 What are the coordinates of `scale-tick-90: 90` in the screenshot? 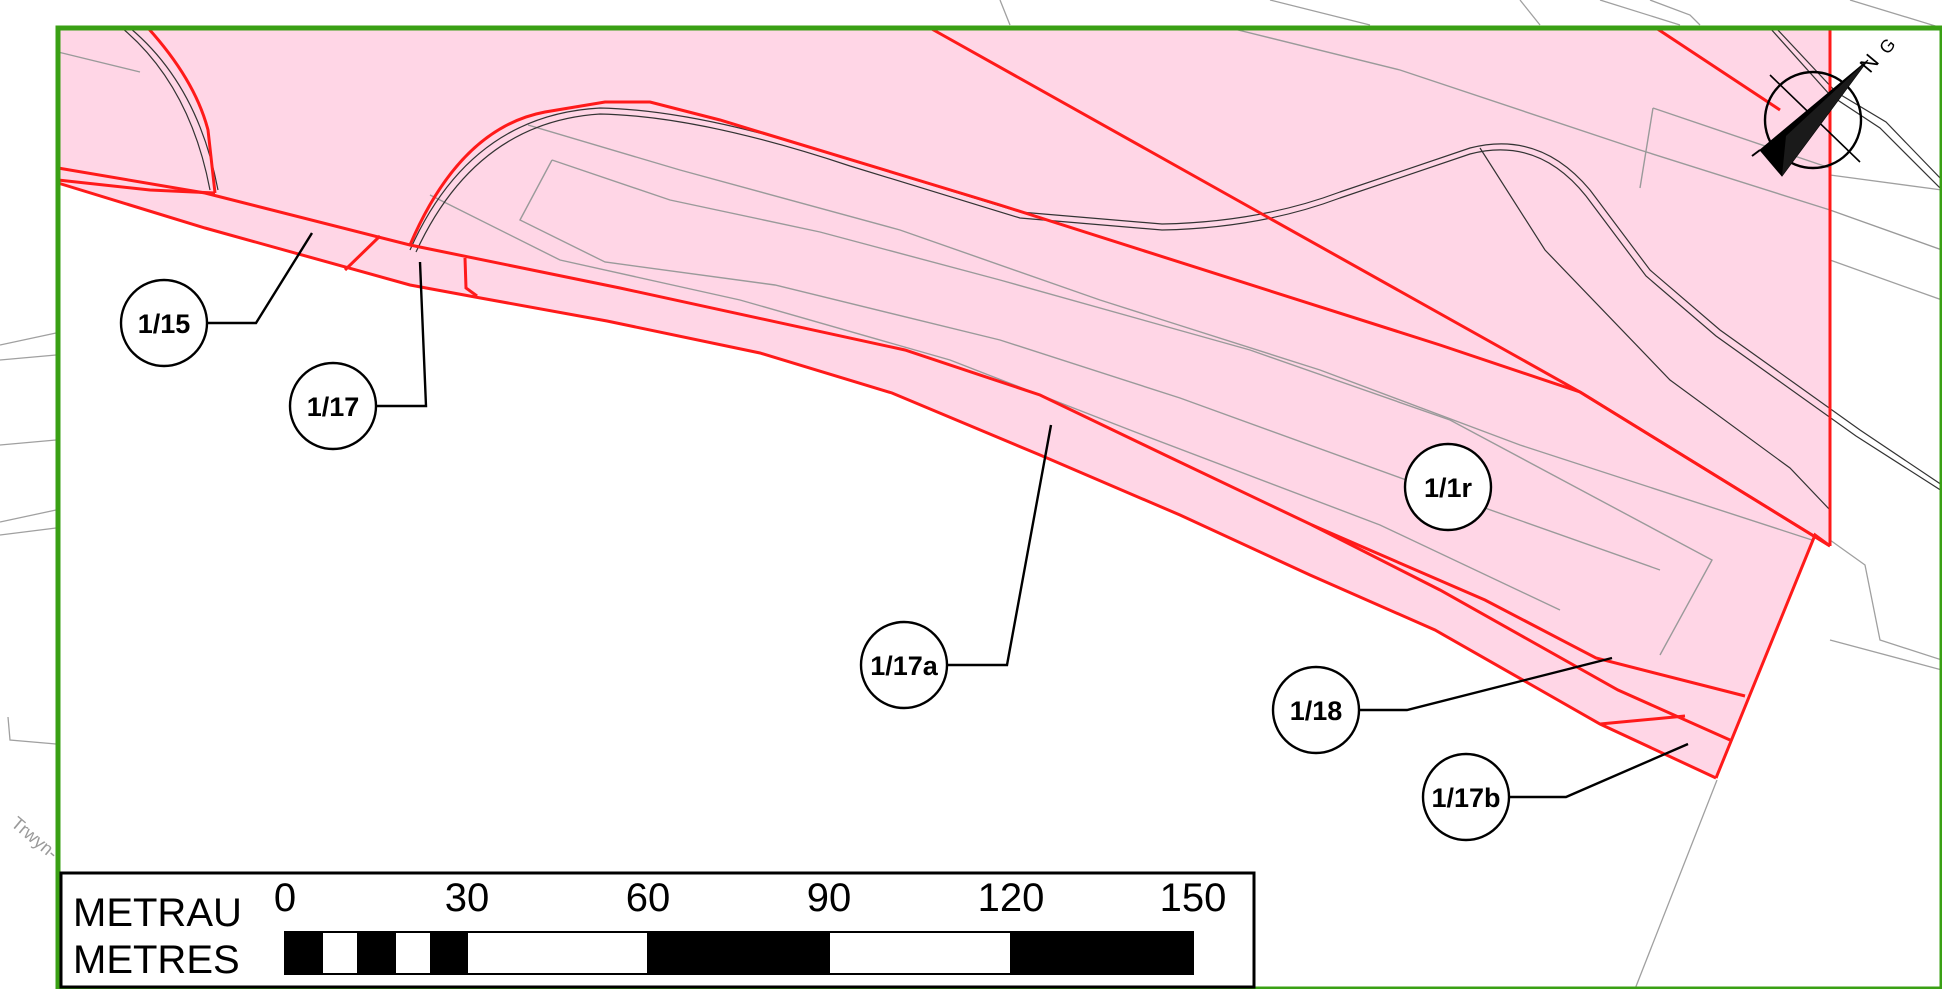 It's located at (829, 898).